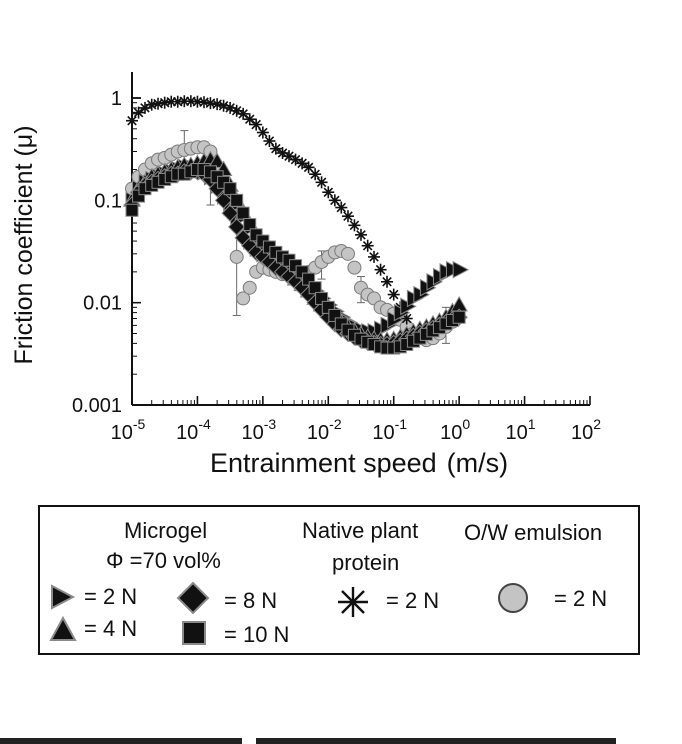  Describe the element at coordinates (477, 463) in the screenshot. I see `x-axis-label-unit: (m/s)` at that location.